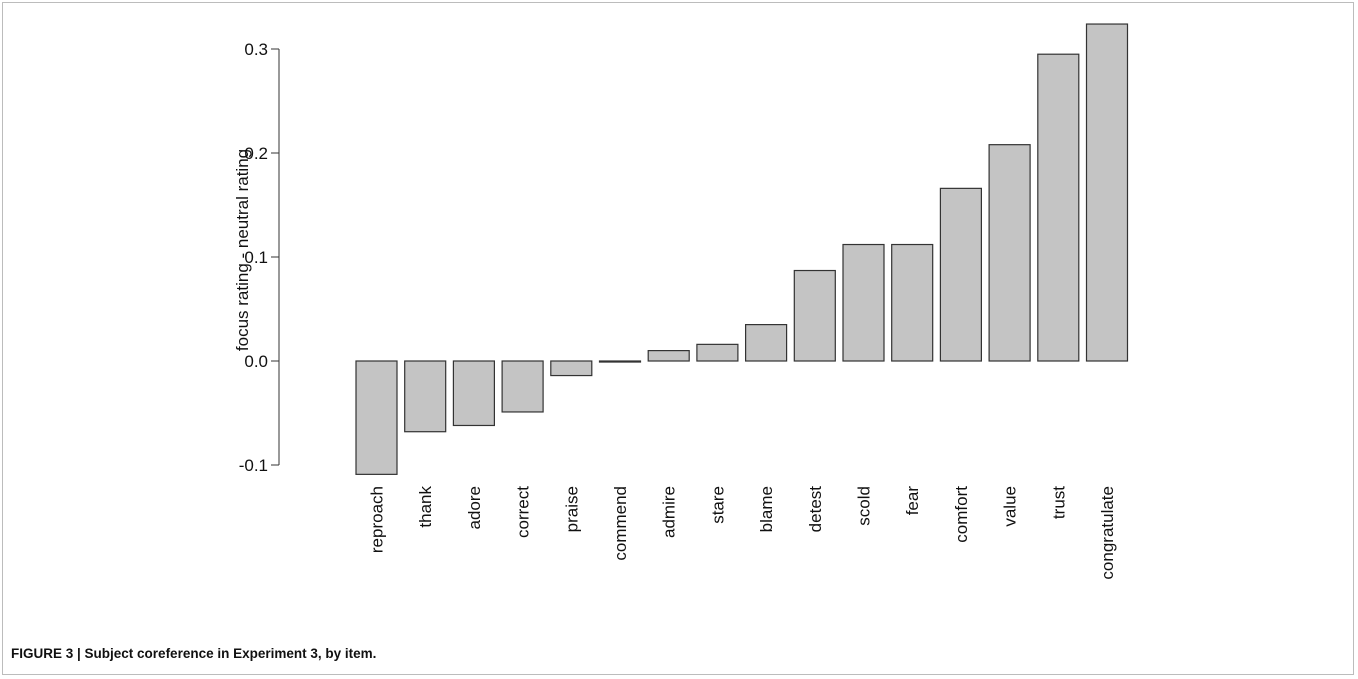 Image resolution: width=1358 pixels, height=679 pixels. I want to click on bar-thank, so click(425, 396).